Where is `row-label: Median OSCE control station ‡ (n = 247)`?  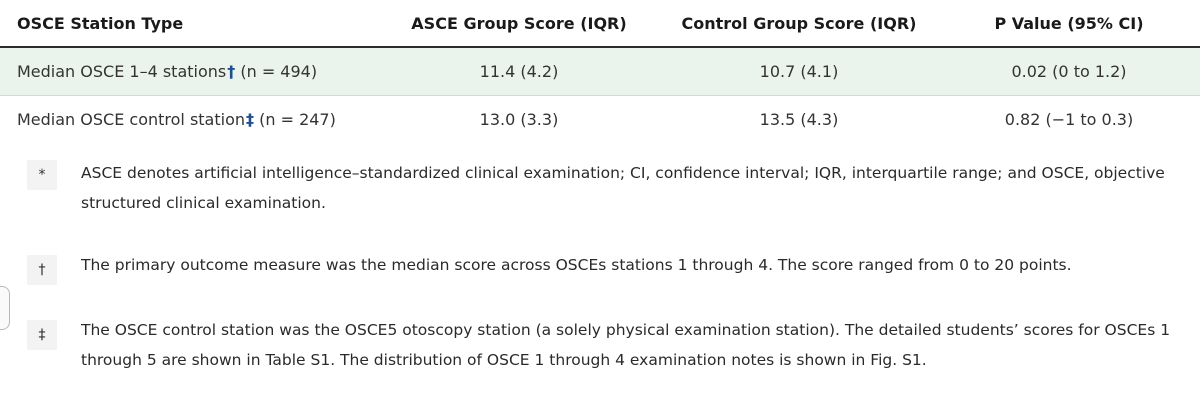
row-label: Median OSCE control station ‡ (n = 247) is located at coordinates (176, 119).